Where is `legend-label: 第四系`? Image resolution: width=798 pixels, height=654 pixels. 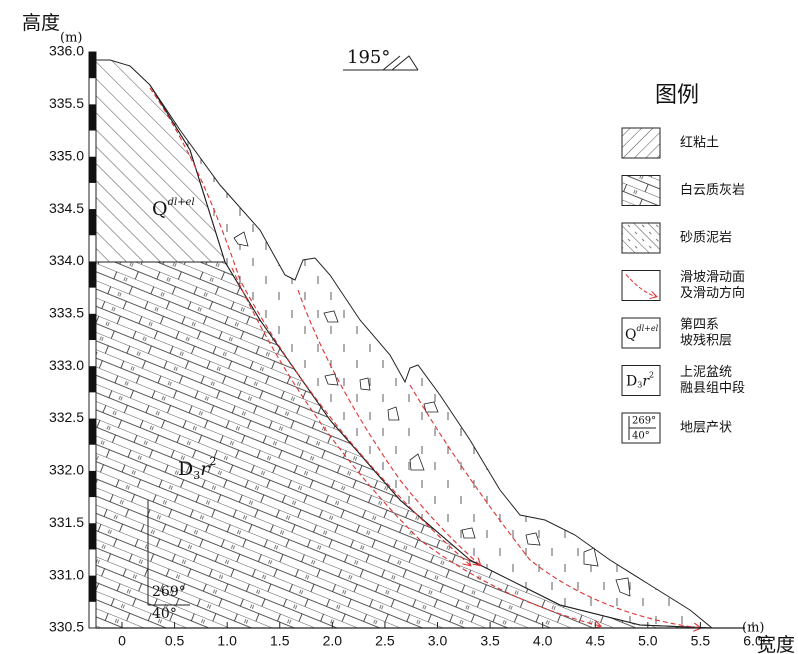 legend-label: 第四系 is located at coordinates (699, 325).